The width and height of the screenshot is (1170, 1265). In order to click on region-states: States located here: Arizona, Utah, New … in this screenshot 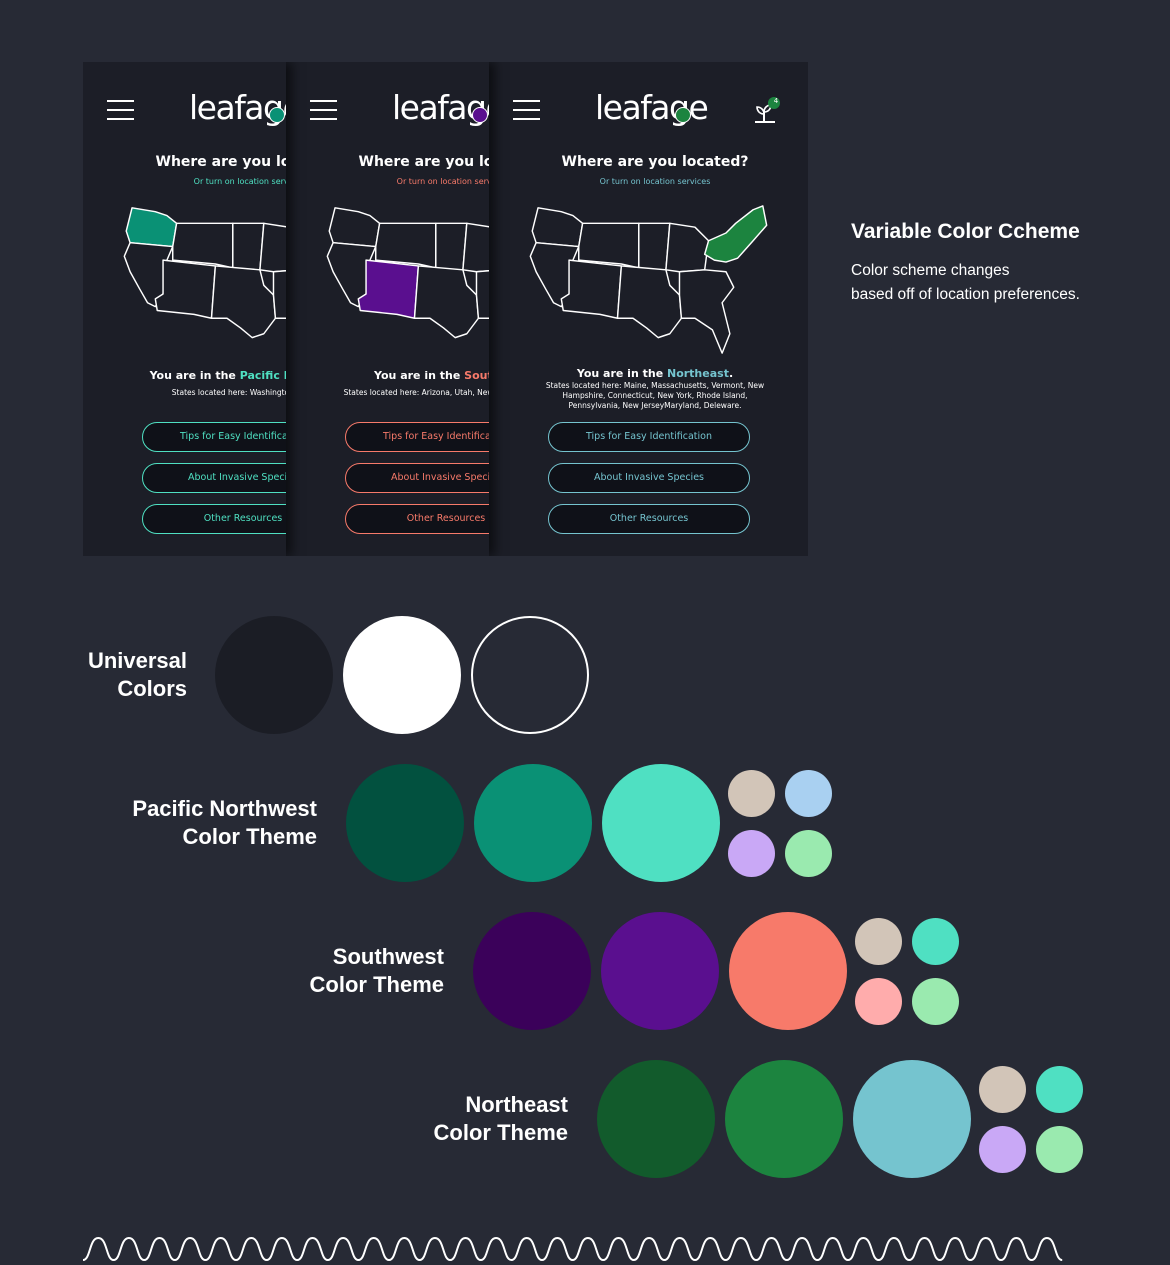, I will do `click(416, 392)`.